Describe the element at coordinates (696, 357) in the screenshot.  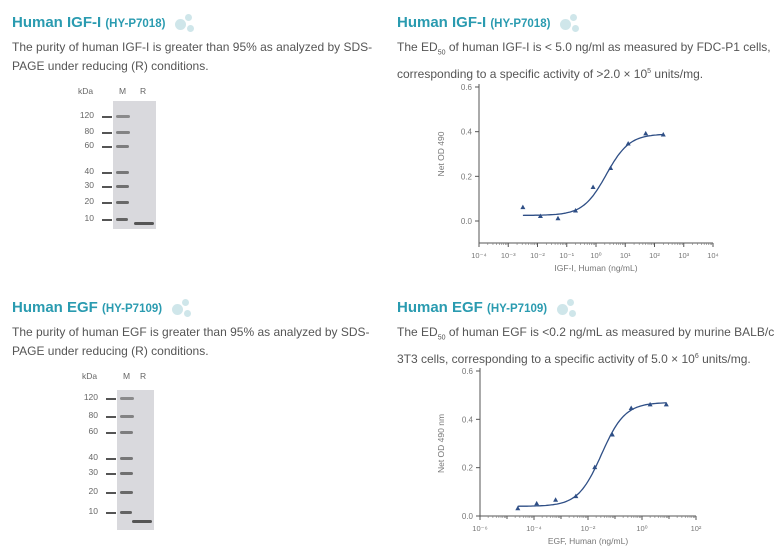
I see `desc-sup: 6` at that location.